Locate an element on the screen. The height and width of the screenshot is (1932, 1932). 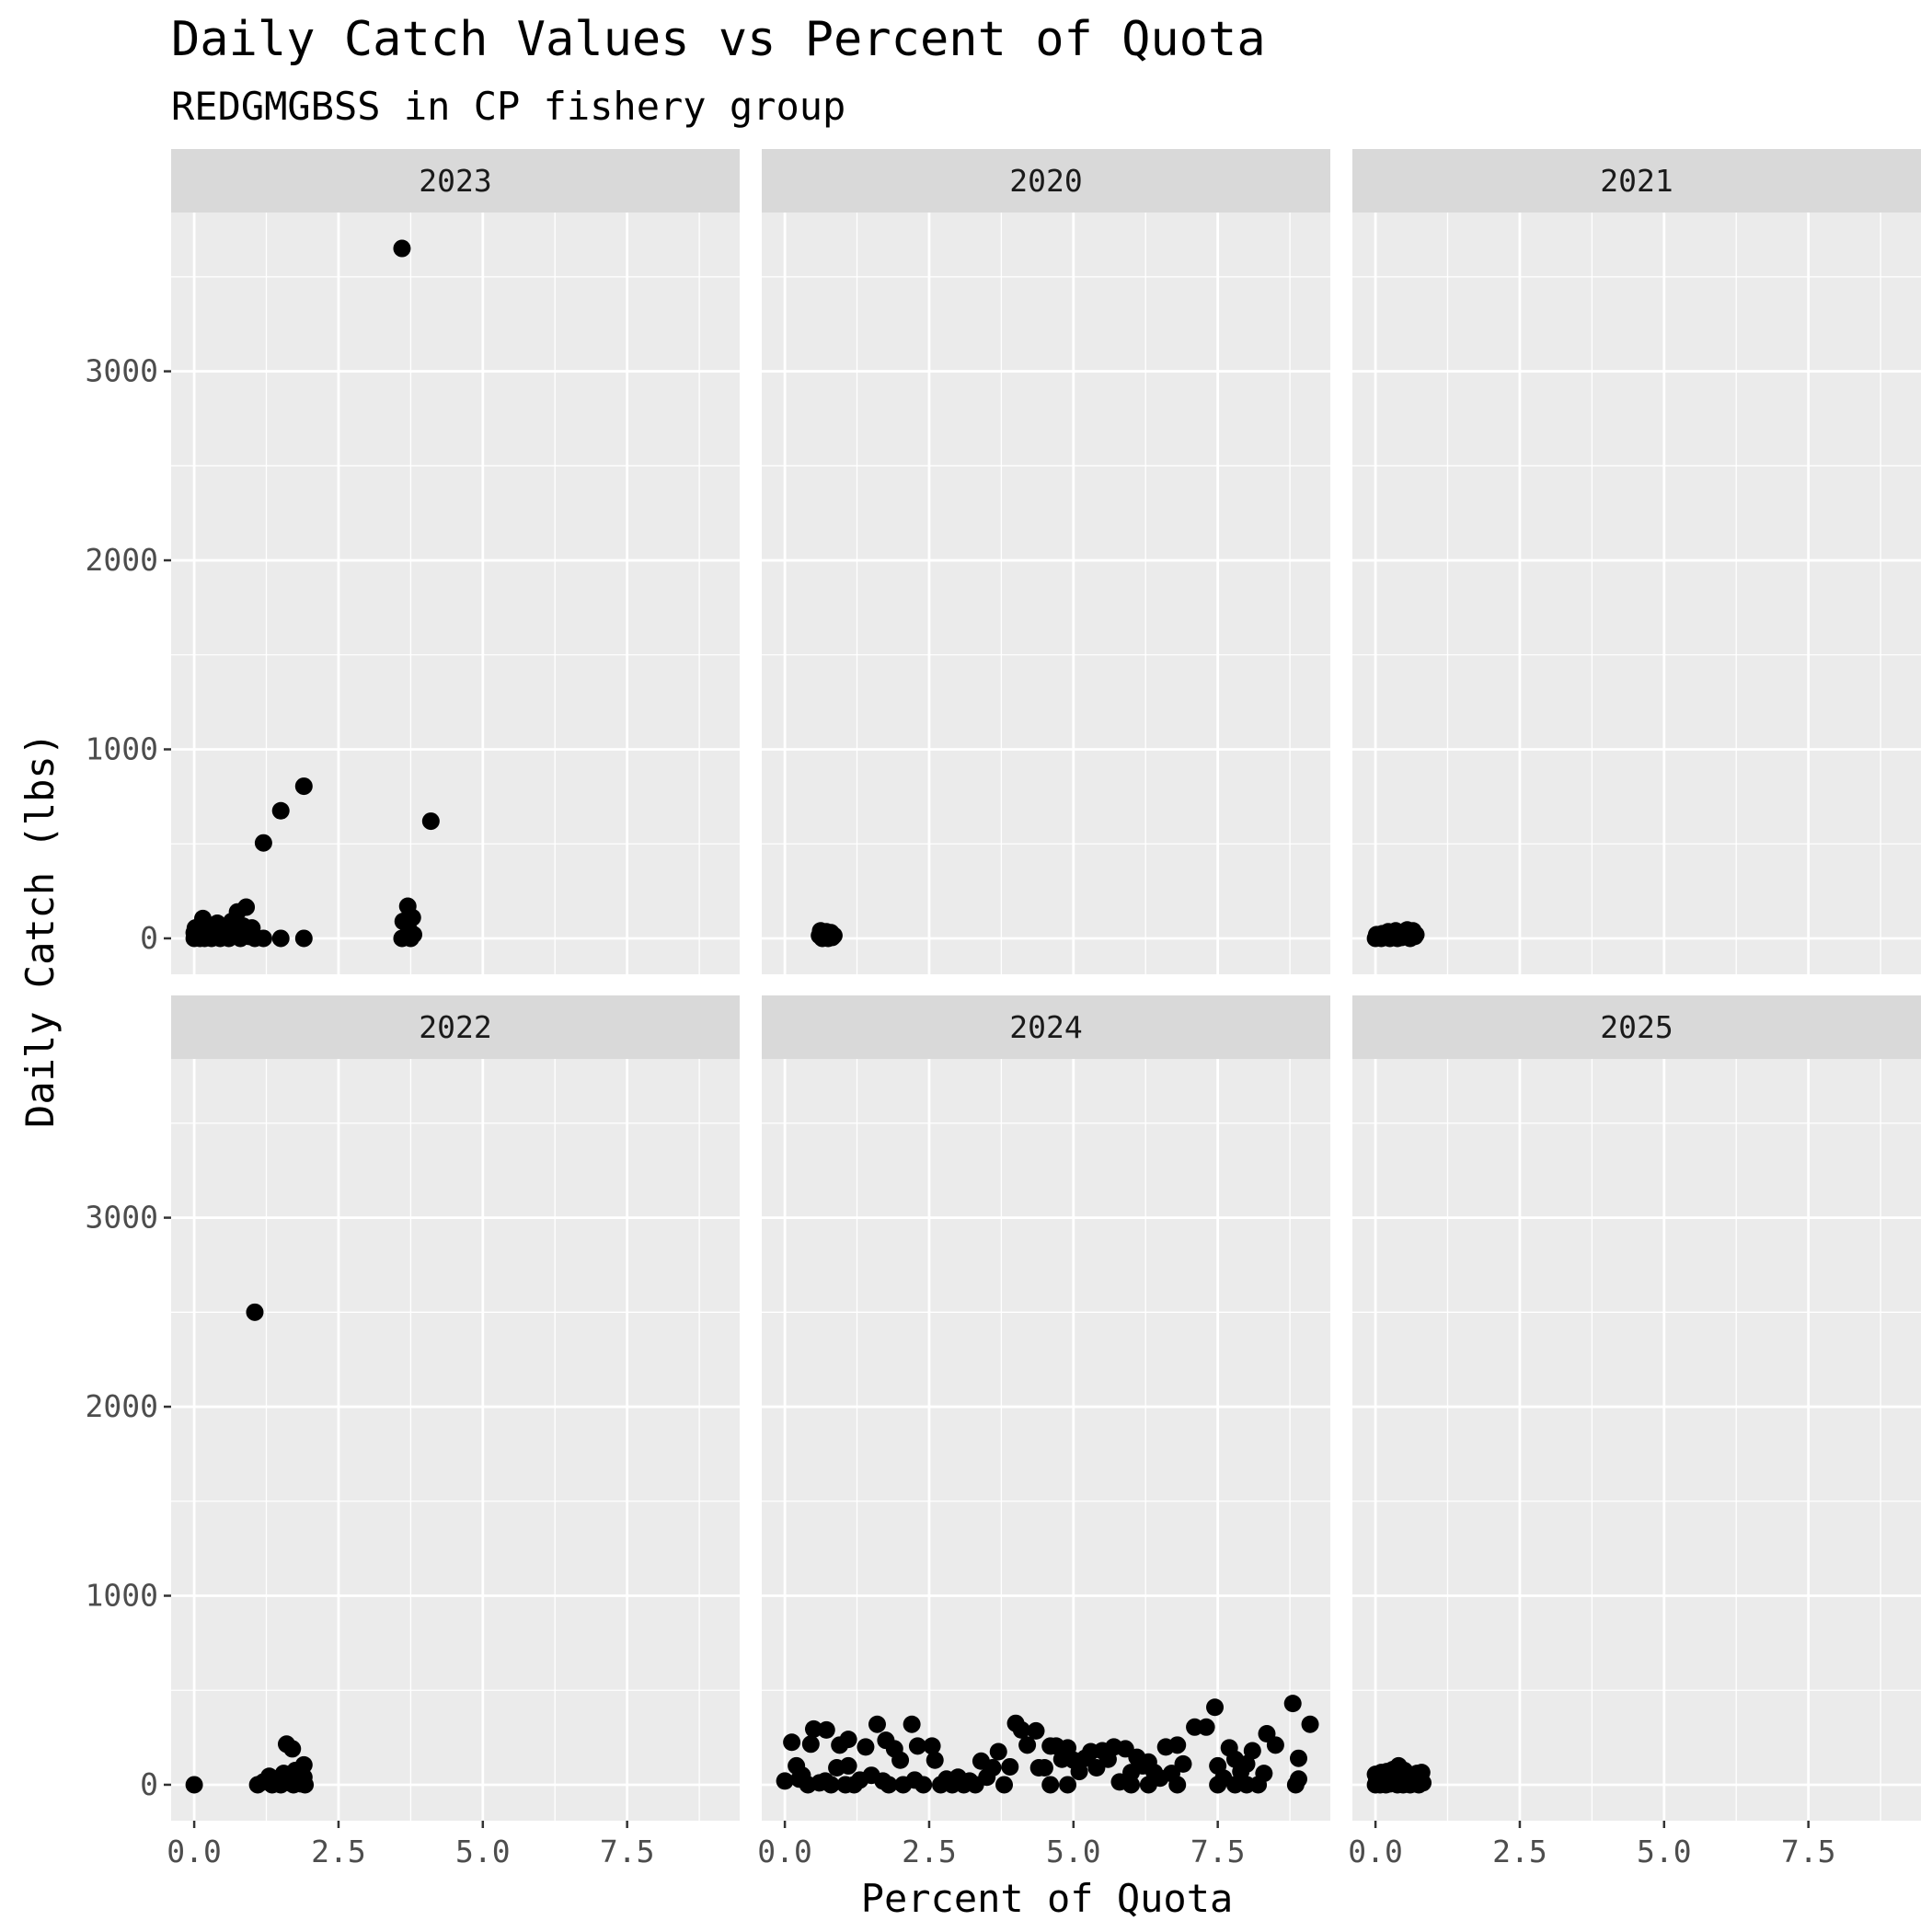
facet-strip-label: 2020 is located at coordinates (1045, 181).